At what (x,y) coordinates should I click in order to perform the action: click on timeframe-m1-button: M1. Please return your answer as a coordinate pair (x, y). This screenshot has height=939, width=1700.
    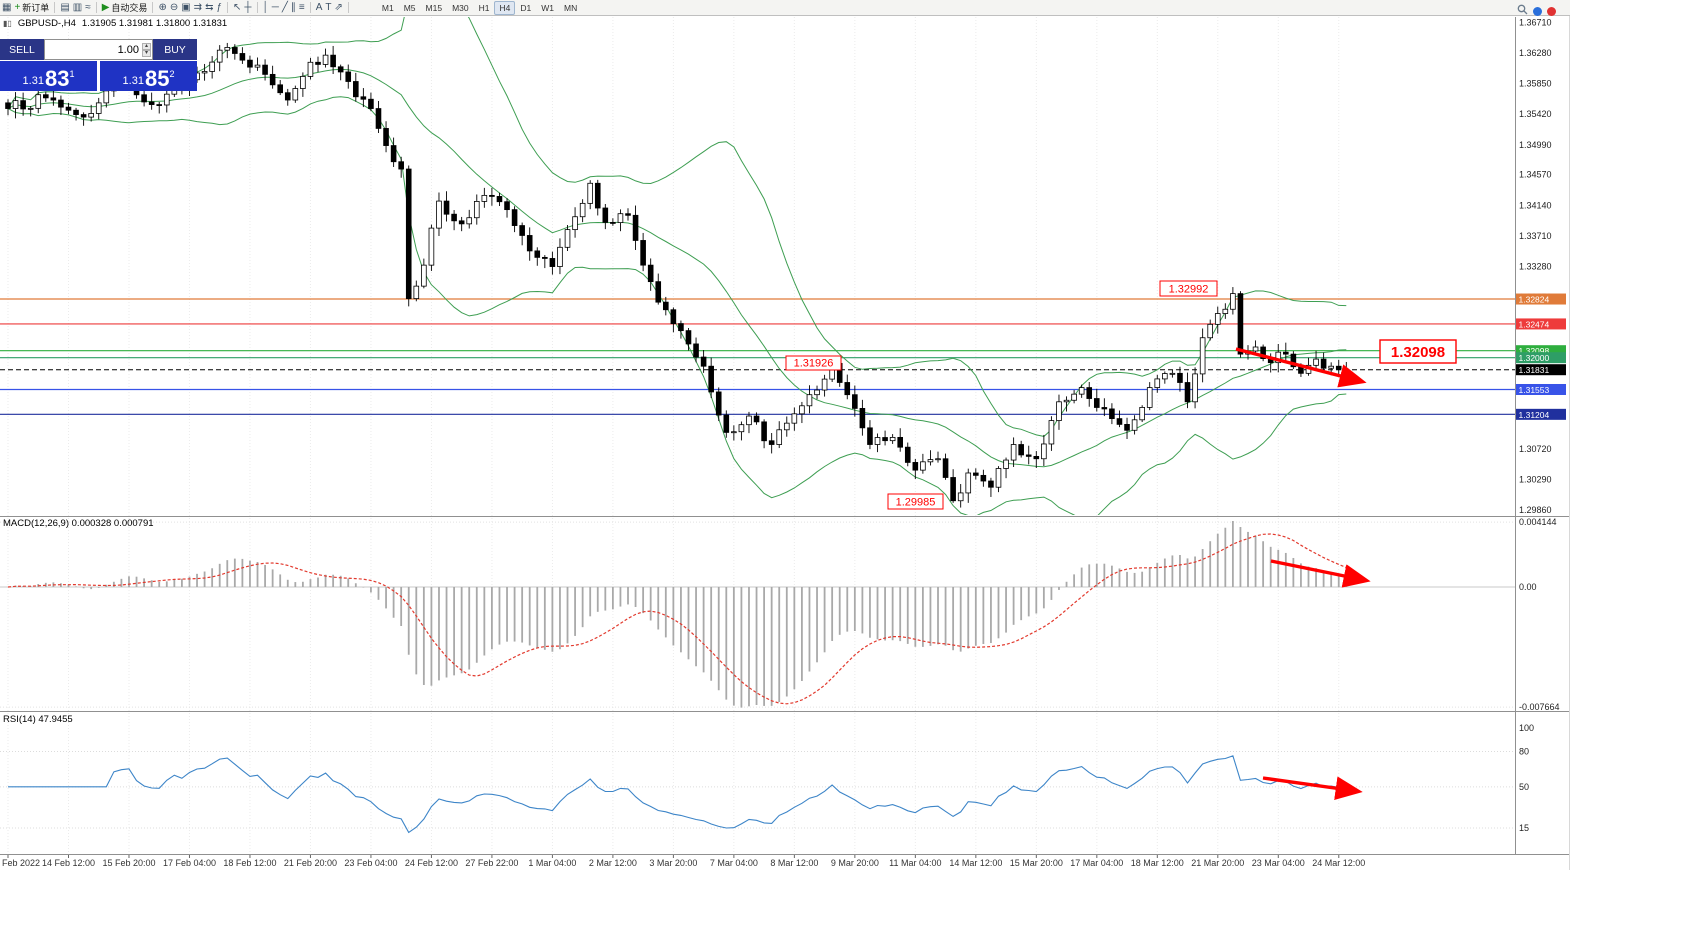
    Looking at the image, I should click on (387, 7).